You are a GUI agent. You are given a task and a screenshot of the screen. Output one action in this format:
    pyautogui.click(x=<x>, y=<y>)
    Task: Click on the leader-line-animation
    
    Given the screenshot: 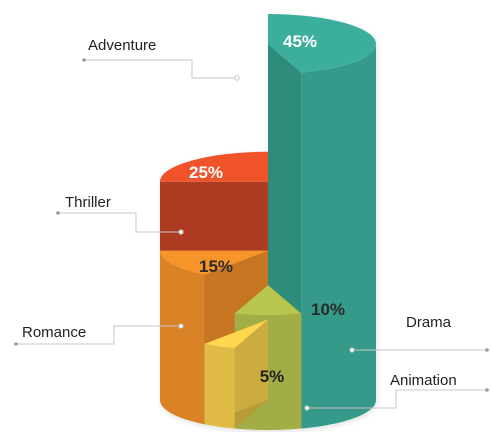 What is the action you would take?
    pyautogui.click(x=397, y=399)
    